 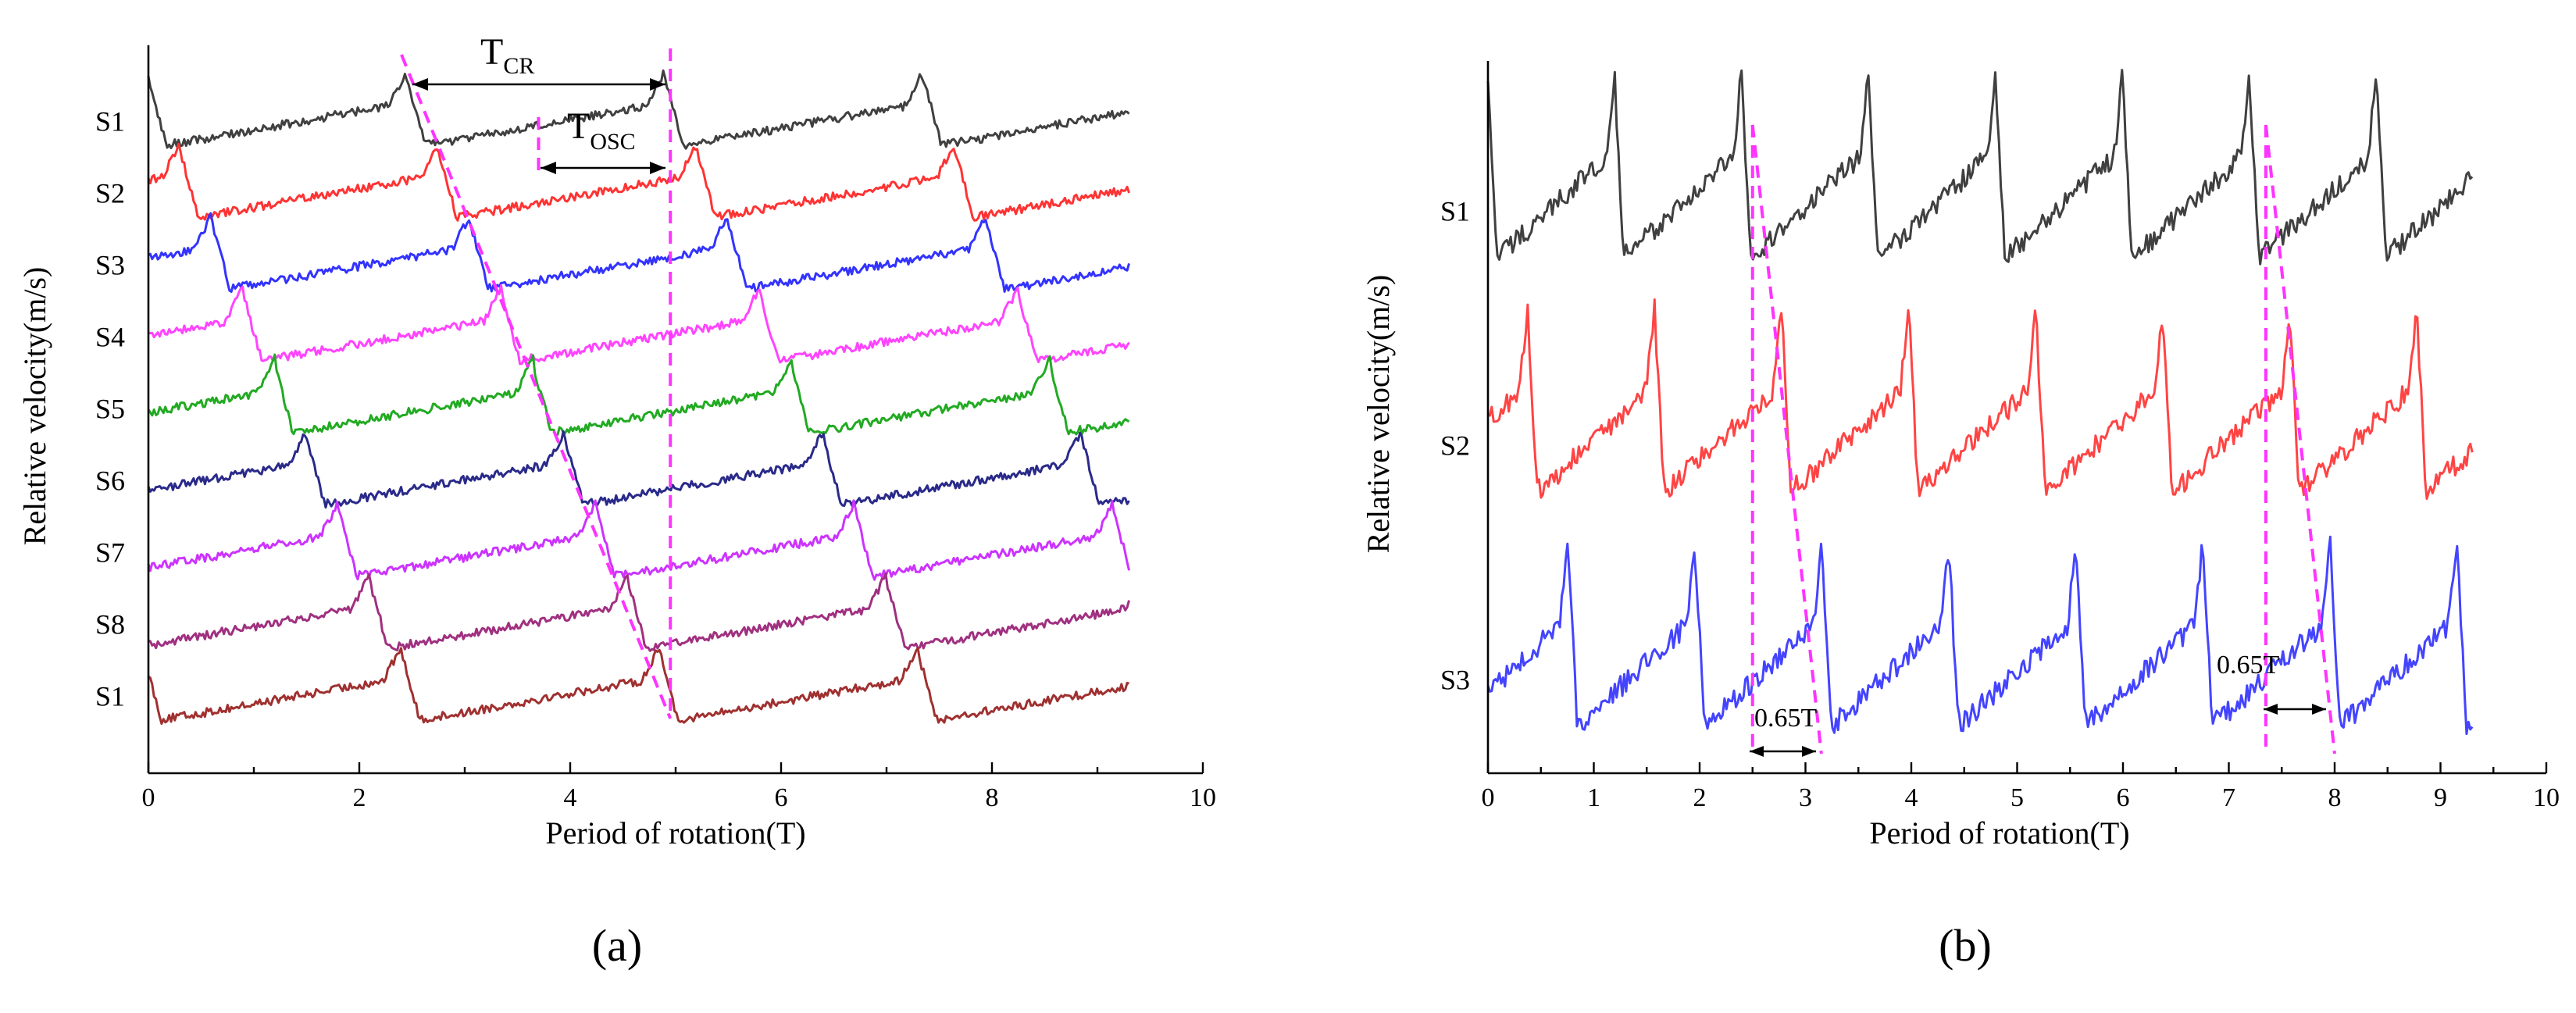 I want to click on tosc-label-main: T, so click(x=578, y=126).